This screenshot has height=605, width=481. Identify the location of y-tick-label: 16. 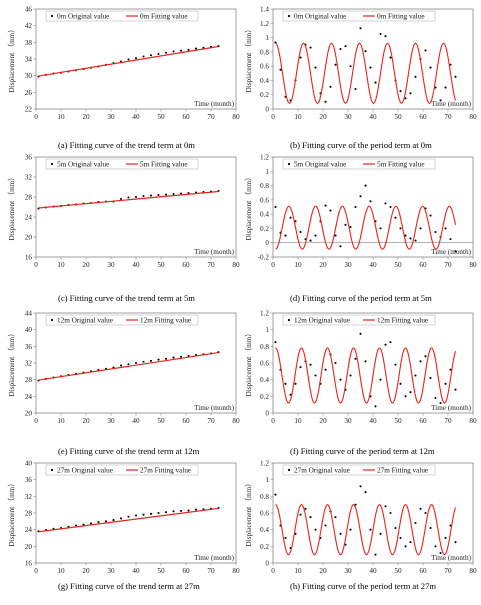
(29, 564).